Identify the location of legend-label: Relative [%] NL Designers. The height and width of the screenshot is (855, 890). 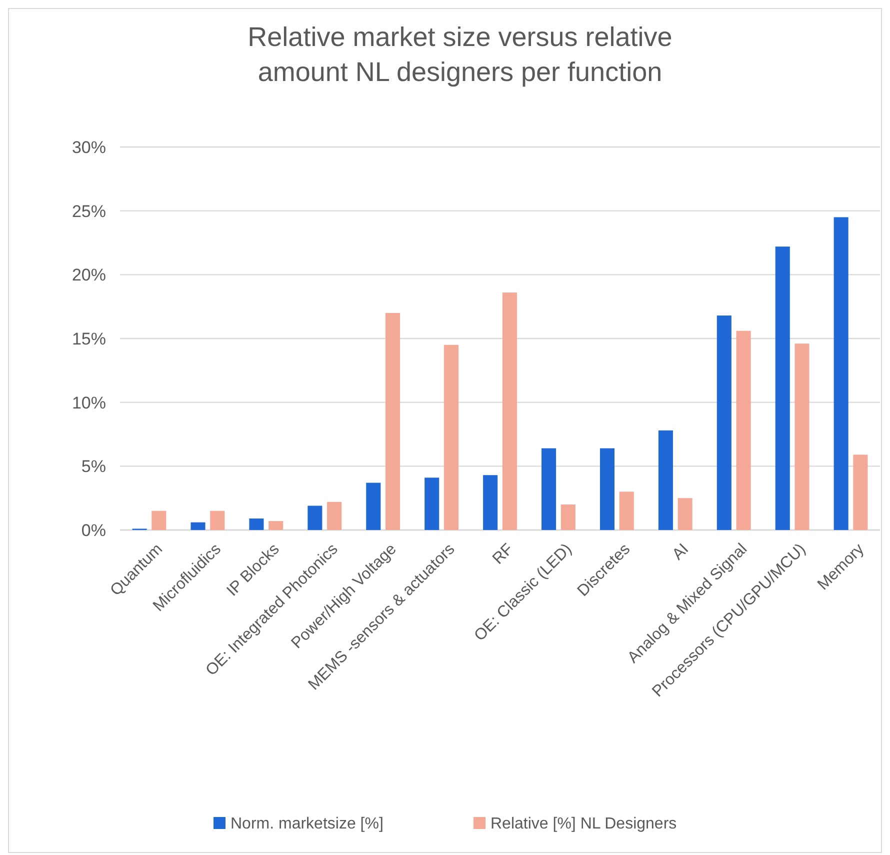
(583, 824).